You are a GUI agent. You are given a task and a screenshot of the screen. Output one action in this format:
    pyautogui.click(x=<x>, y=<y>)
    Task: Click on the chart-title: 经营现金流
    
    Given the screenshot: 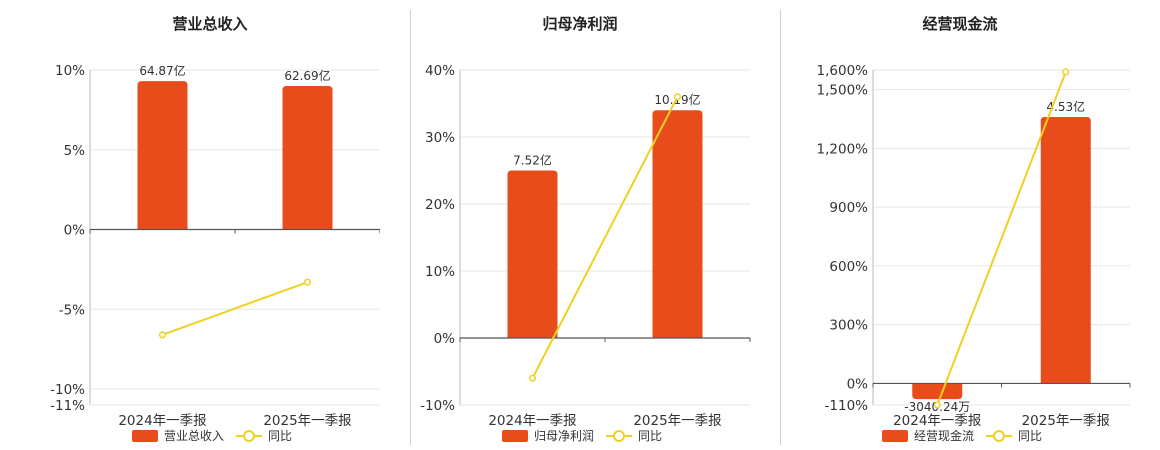 What is the action you would take?
    pyautogui.click(x=959, y=24)
    